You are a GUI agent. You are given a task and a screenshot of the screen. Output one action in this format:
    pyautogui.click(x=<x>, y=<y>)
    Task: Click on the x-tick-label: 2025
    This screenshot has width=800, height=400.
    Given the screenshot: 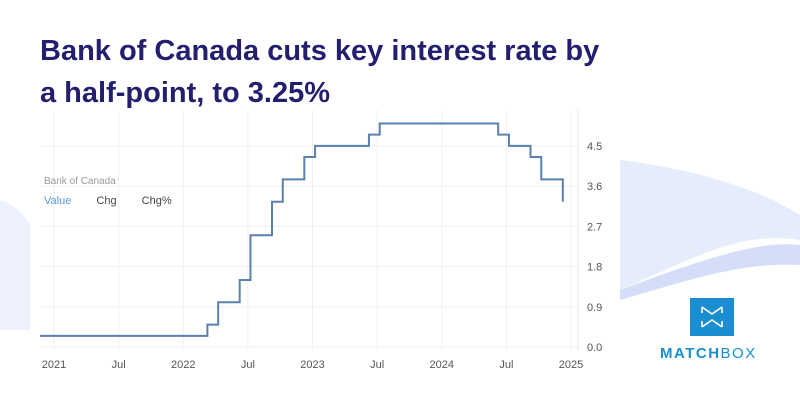 What is the action you would take?
    pyautogui.click(x=571, y=365)
    